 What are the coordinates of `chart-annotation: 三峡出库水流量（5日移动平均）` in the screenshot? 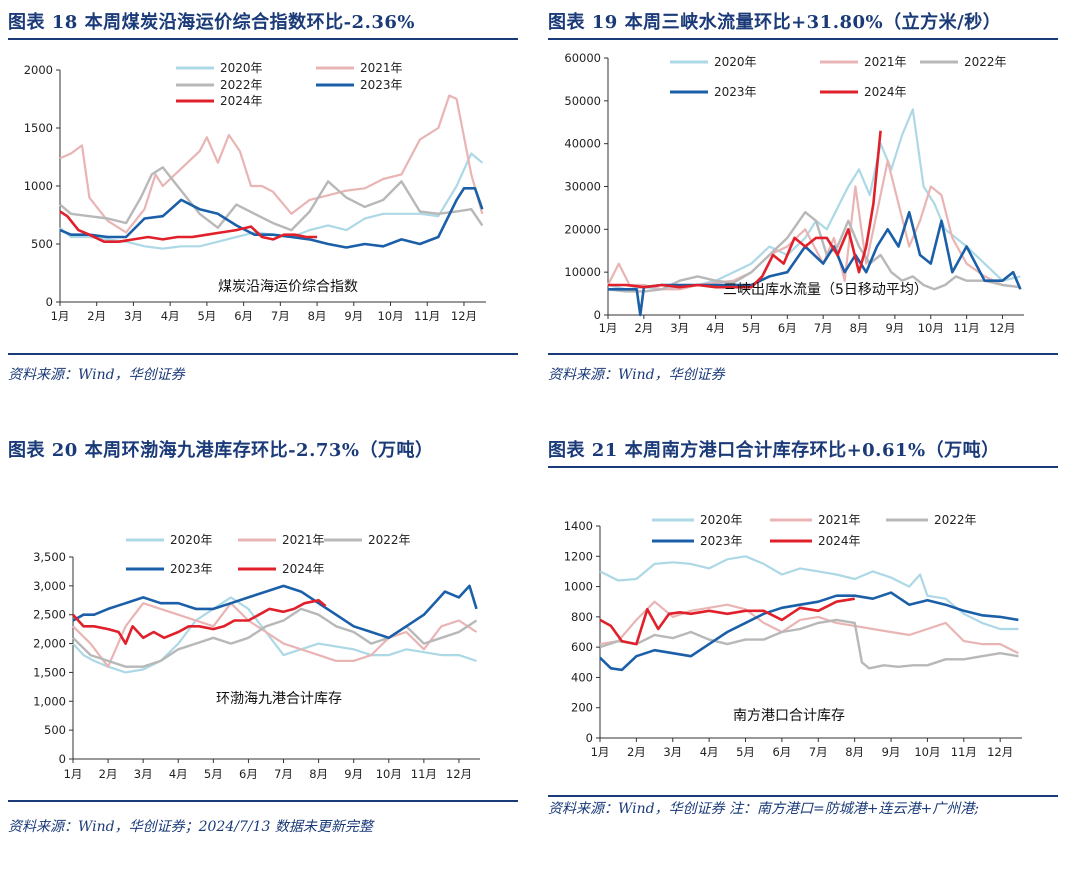 It's located at (825, 290).